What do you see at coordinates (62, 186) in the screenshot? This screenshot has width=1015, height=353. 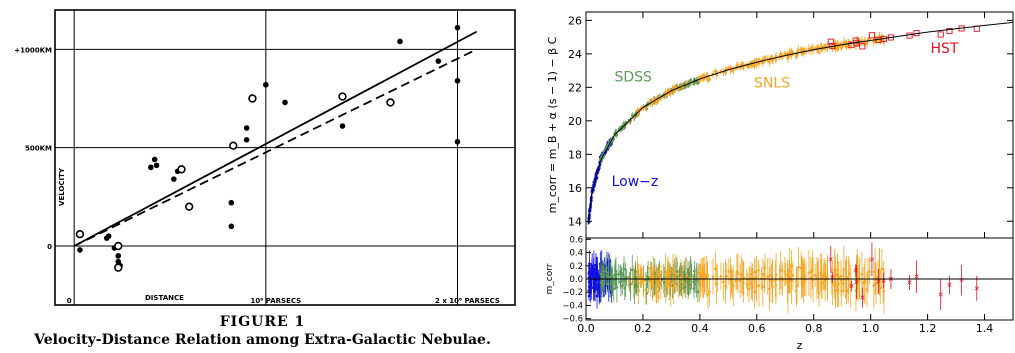 I see `y-axis-label: VELOCITY` at bounding box center [62, 186].